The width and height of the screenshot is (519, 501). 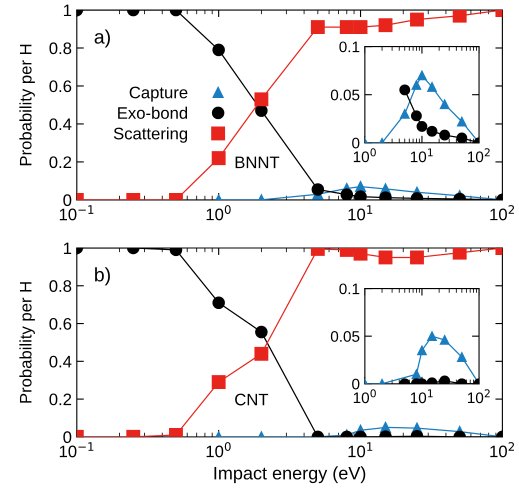 What do you see at coordinates (159, 94) in the screenshot?
I see `legend-label: Capture` at bounding box center [159, 94].